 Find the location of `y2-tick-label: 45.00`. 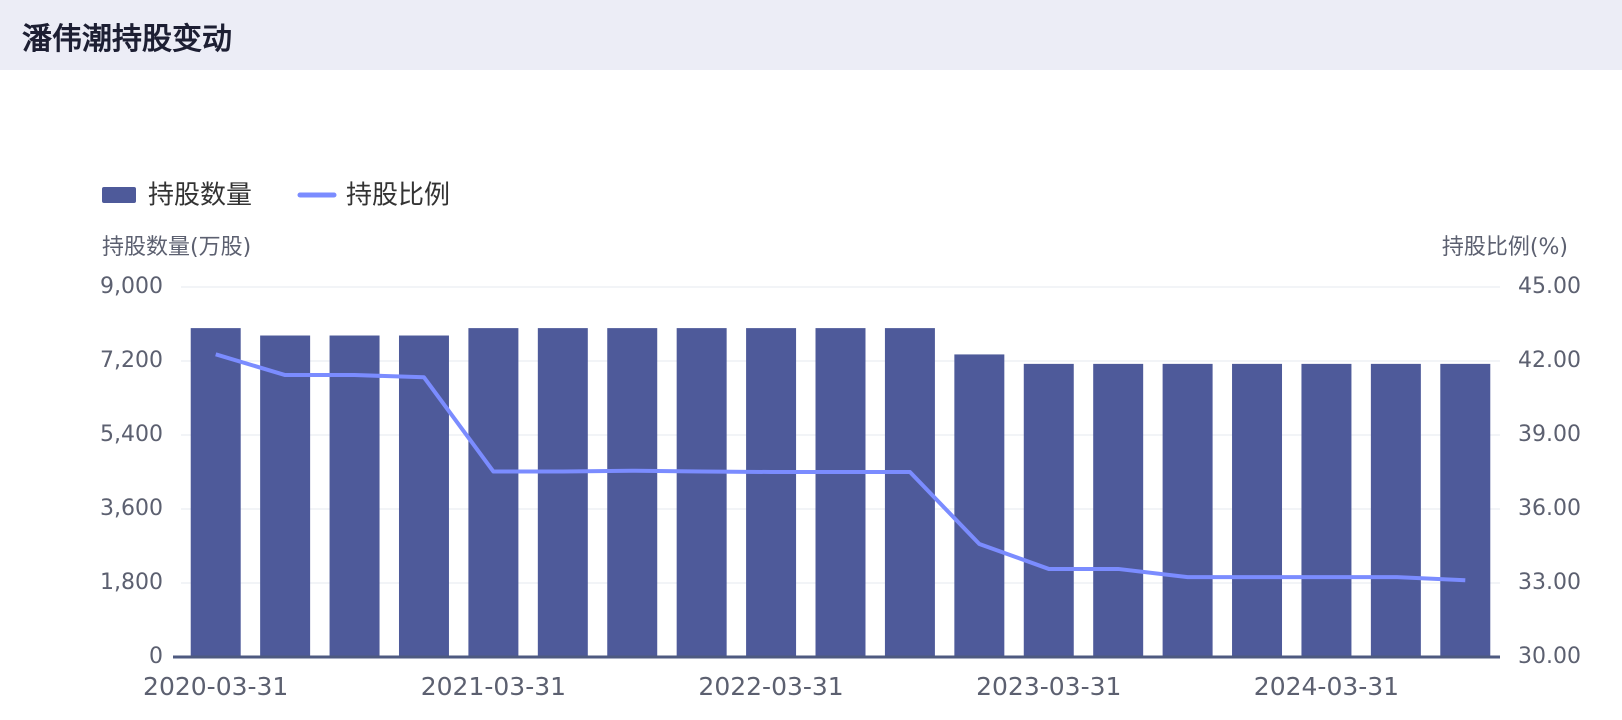

y2-tick-label: 45.00 is located at coordinates (1549, 286).